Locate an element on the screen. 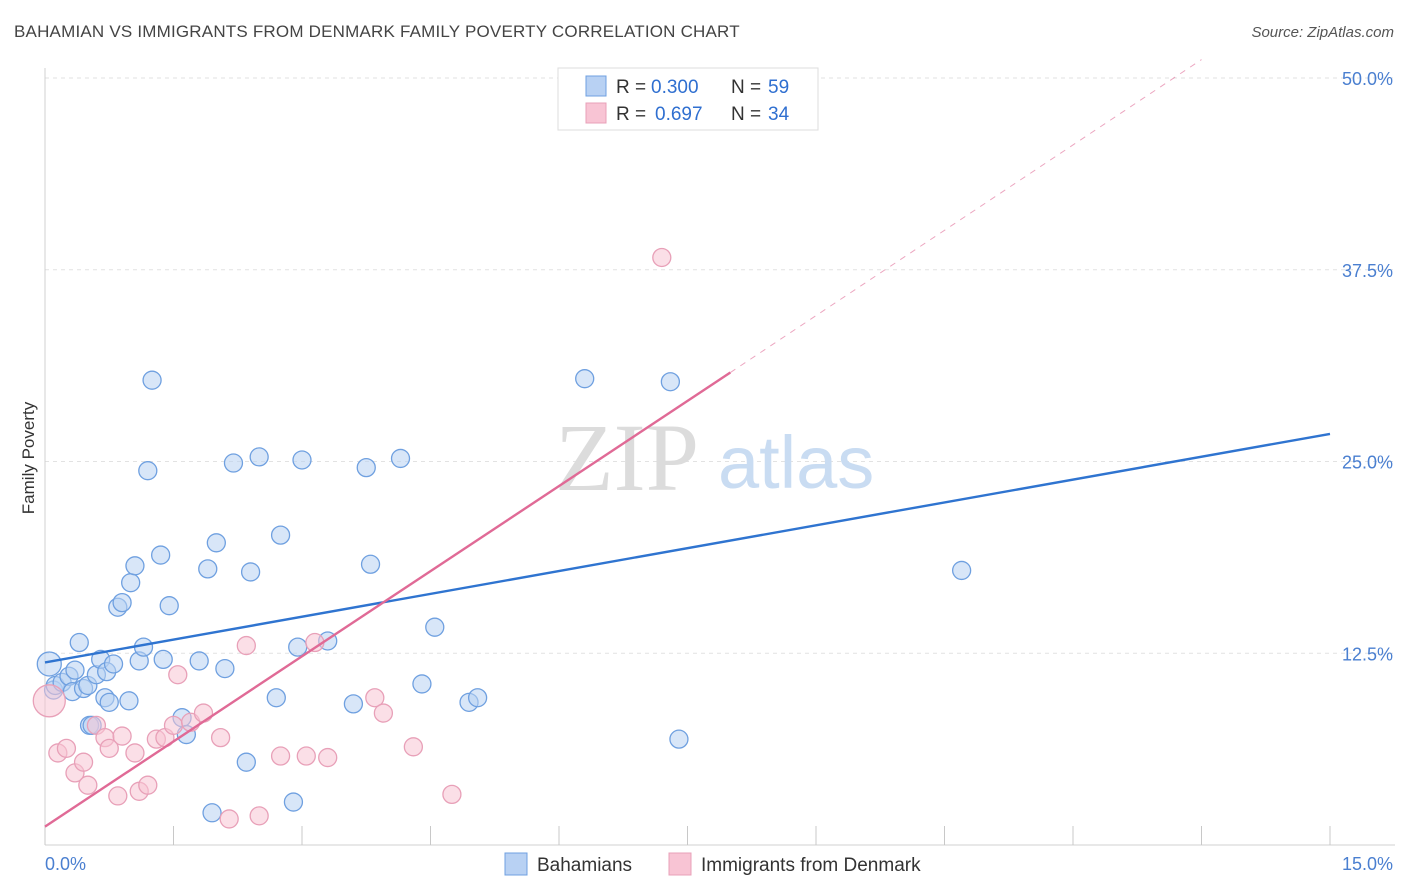 This screenshot has height=892, width=1406. legend-swatch-immigrants is located at coordinates (596, 113).